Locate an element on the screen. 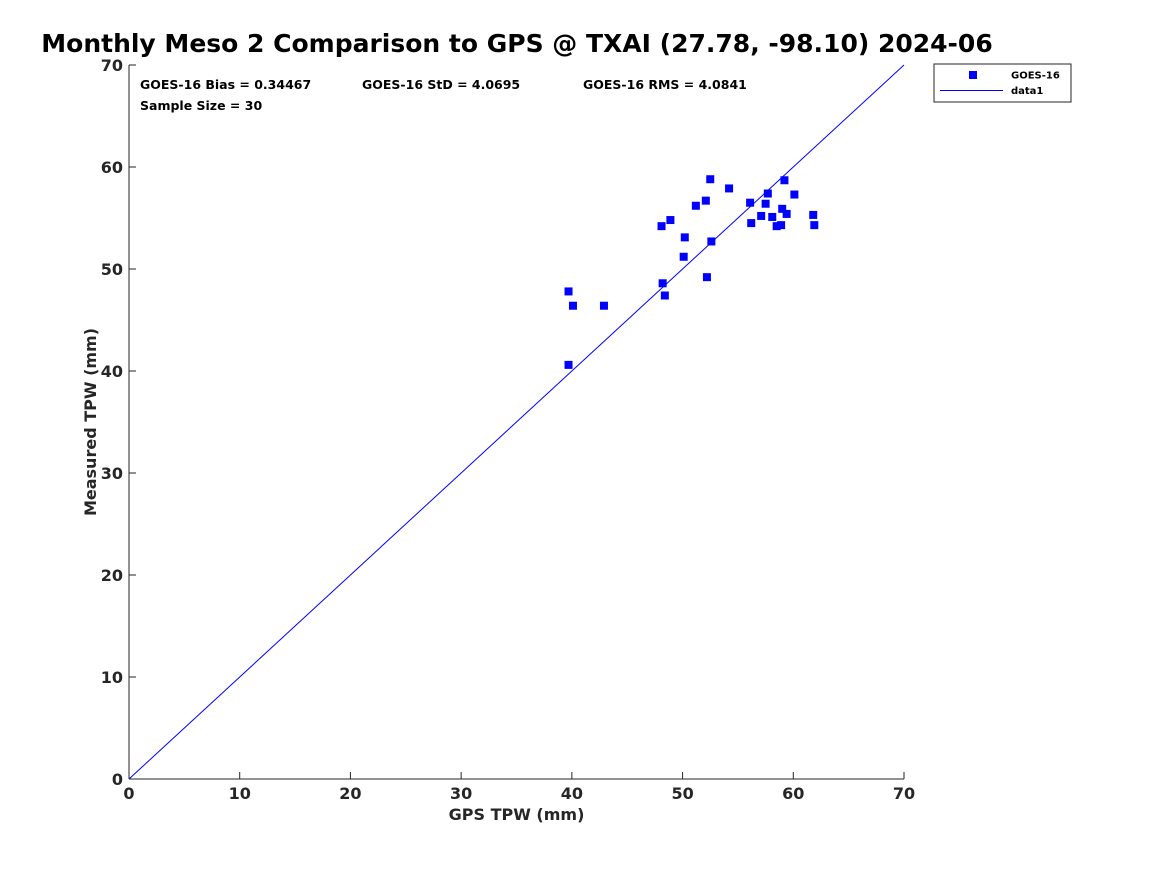  x-tick-label: 20 is located at coordinates (350, 793).